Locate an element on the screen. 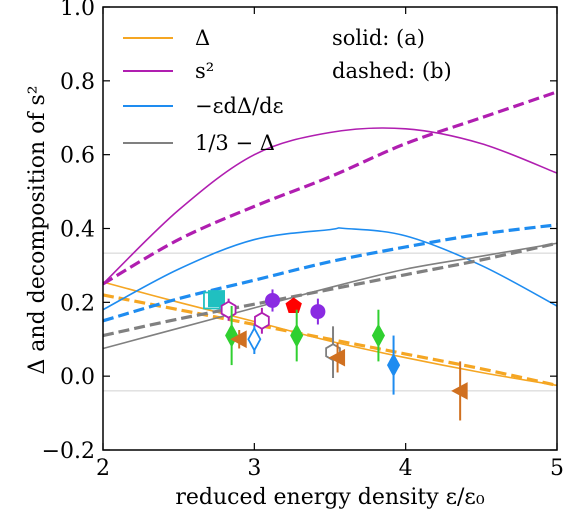  x-tick-label-0: 2 is located at coordinates (103, 468).